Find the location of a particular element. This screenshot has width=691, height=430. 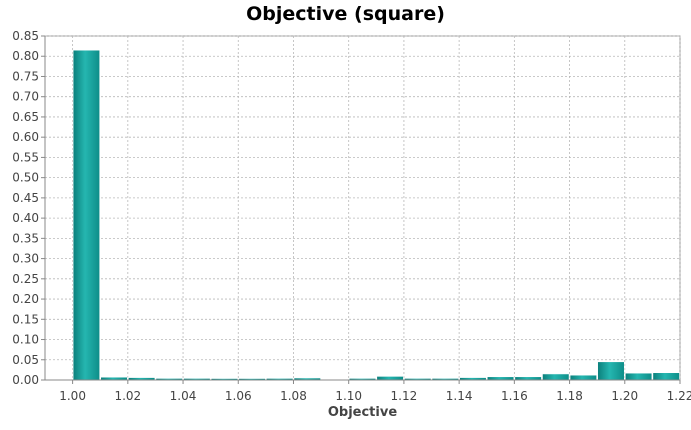

x-tick-label: 1.22 is located at coordinates (679, 396).